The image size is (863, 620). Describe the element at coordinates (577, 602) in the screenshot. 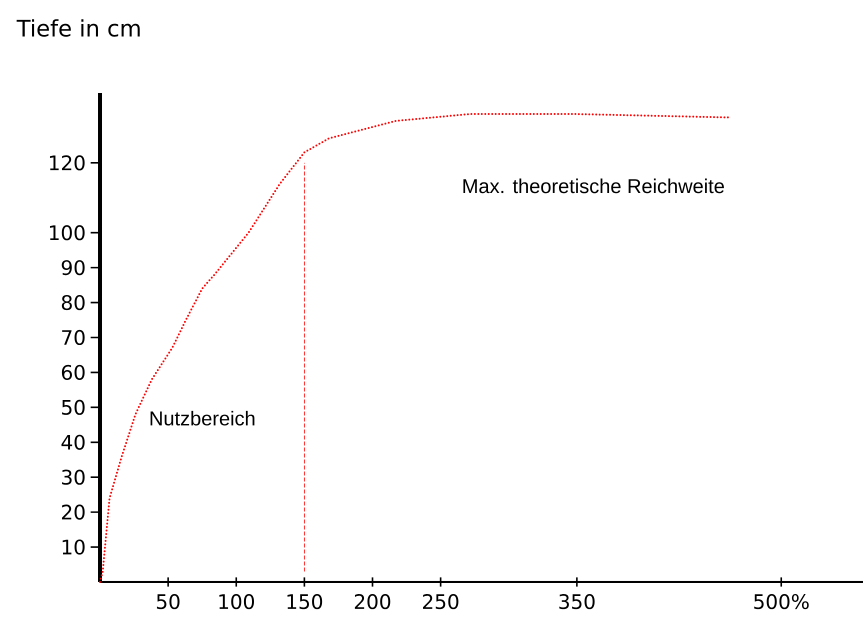

I see `x-tick-label: 350` at that location.